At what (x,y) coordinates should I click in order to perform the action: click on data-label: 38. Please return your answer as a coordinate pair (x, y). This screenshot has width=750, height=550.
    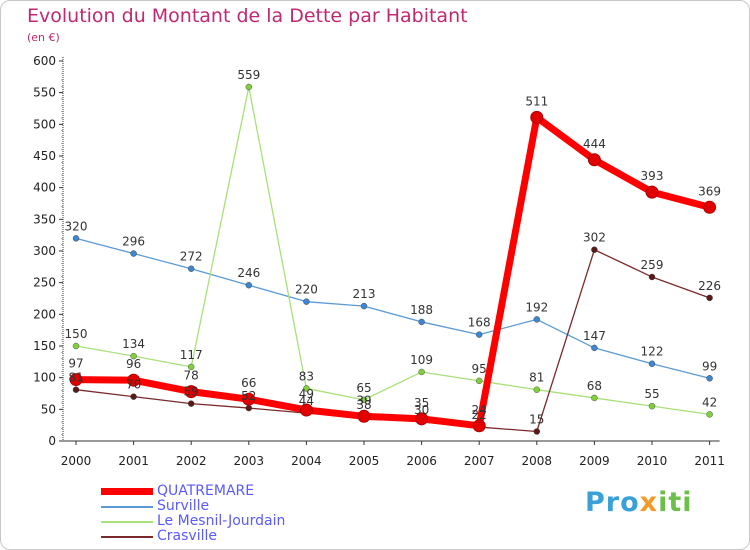
    Looking at the image, I should click on (363, 405).